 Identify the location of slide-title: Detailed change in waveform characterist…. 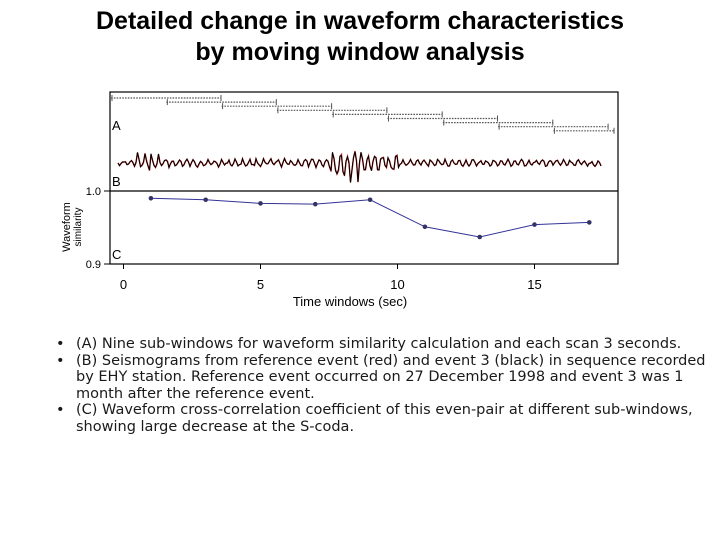
(360, 37).